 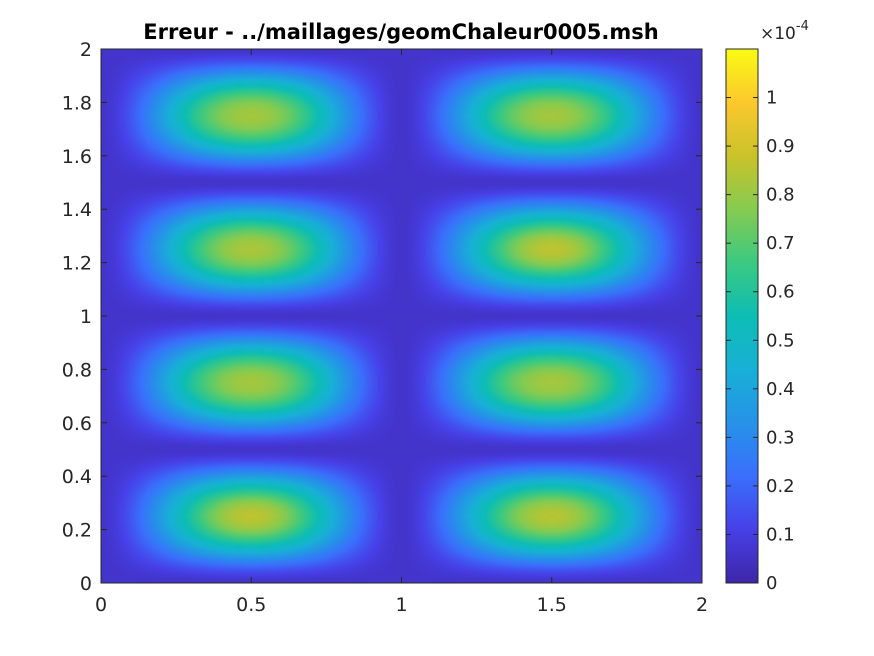 I want to click on y-tick-label: 0.6, so click(x=77, y=424).